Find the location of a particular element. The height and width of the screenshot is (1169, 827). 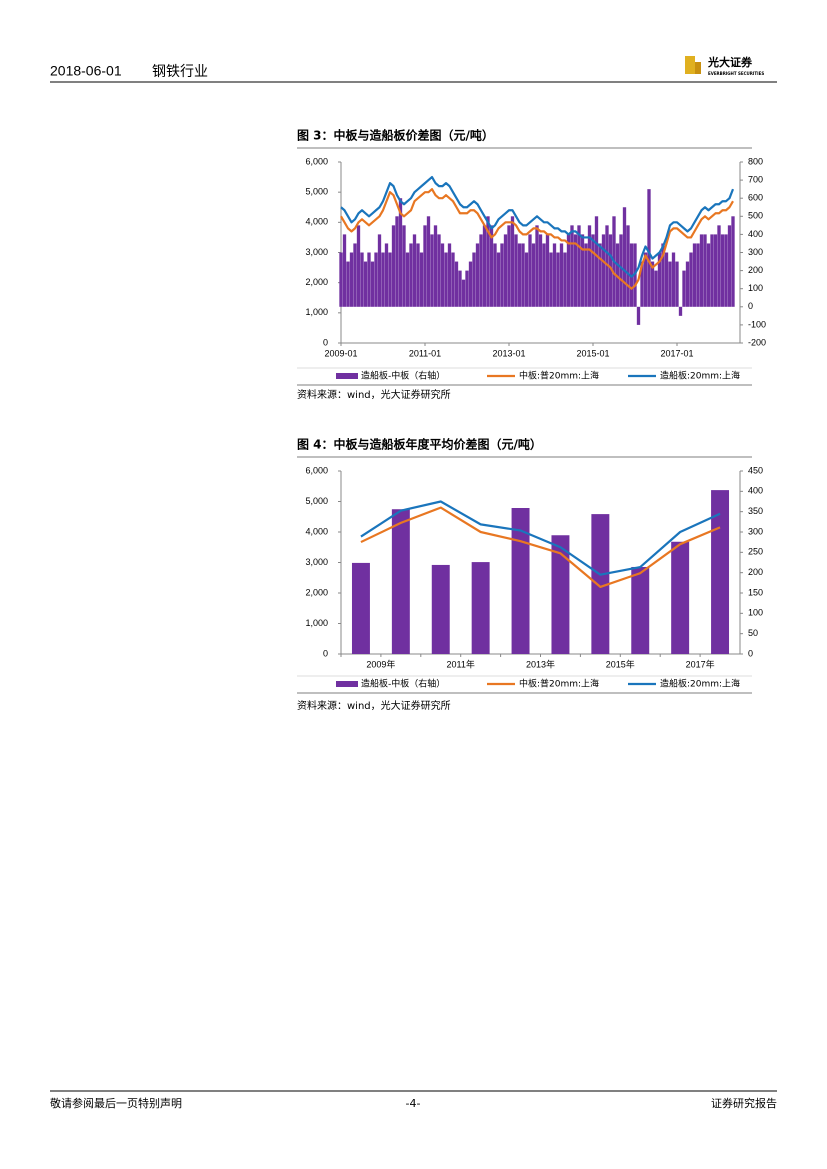

x-tick-label: 2009年 is located at coordinates (380, 663).